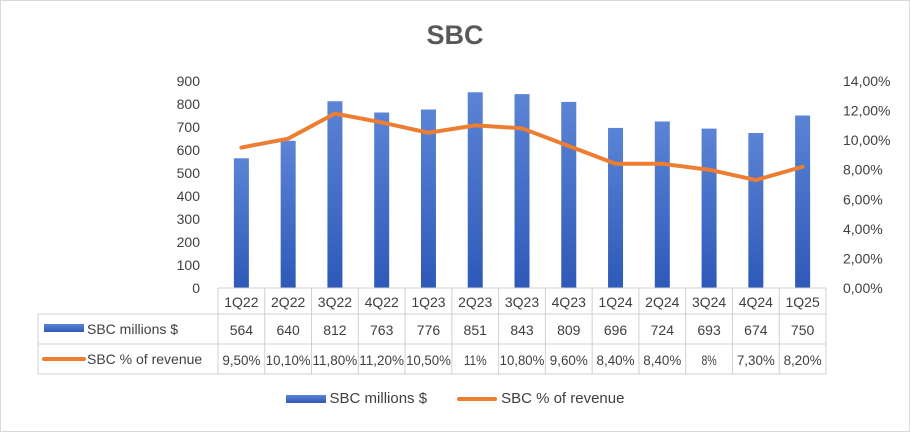 The width and height of the screenshot is (910, 432). Describe the element at coordinates (866, 81) in the screenshot. I see `right-tick-label: 14,00%` at that location.